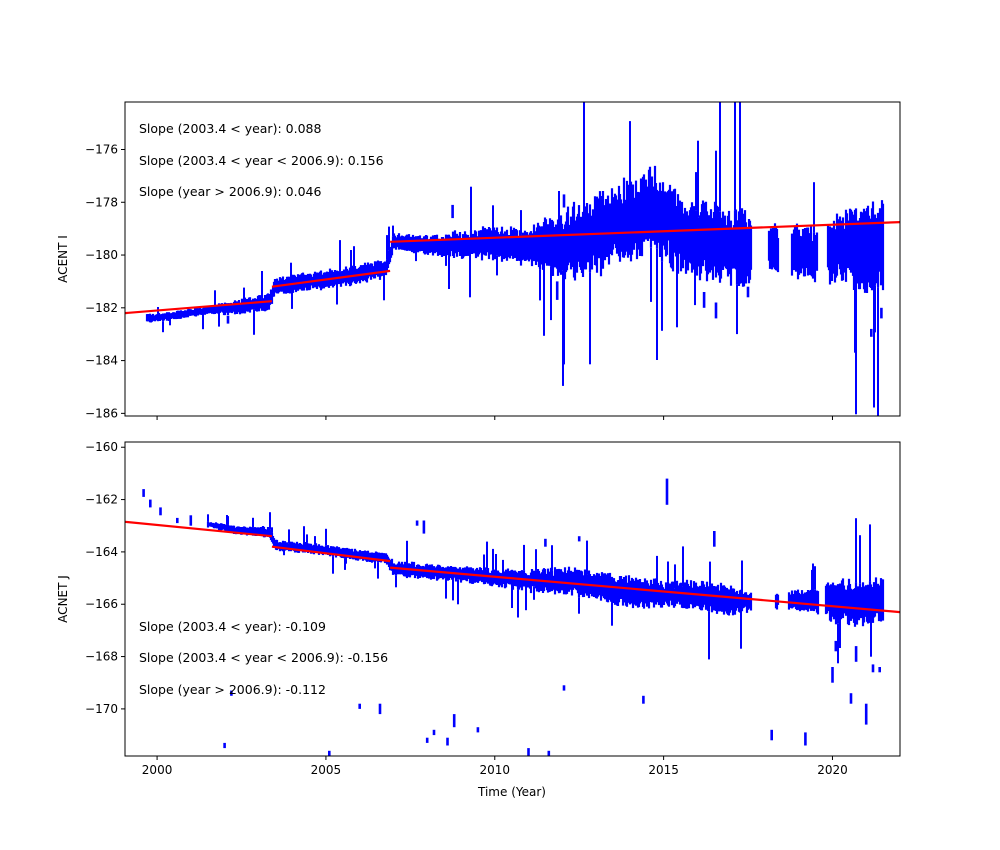 The width and height of the screenshot is (1000, 850). What do you see at coordinates (101, 604) in the screenshot?
I see `y-tick-label: −166` at bounding box center [101, 604].